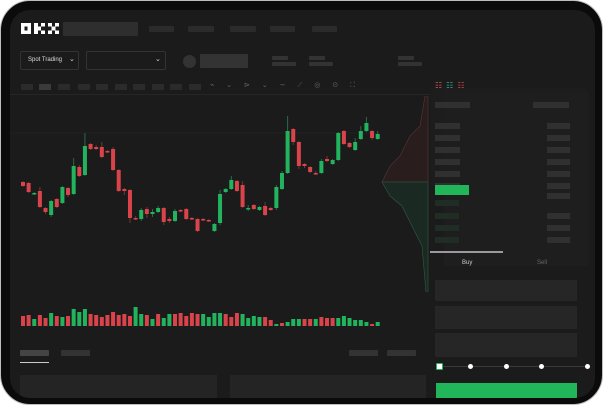 Image resolution: width=603 pixels, height=405 pixels. I want to click on orderbook-layout-icons: ☷☷☷, so click(452, 85).